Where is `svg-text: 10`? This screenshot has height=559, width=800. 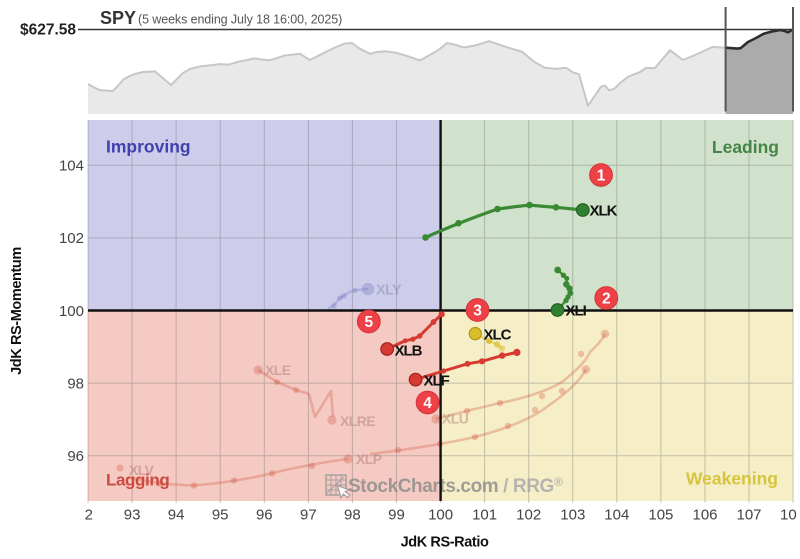
svg-text: 10 is located at coordinates (788, 515).